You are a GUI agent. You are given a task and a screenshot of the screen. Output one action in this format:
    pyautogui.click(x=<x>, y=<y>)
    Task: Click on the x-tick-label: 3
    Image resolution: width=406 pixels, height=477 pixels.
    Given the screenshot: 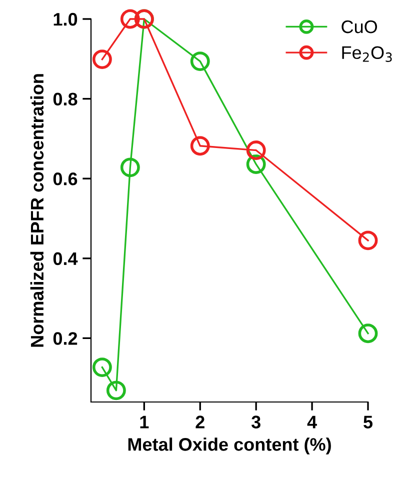 What is the action you would take?
    pyautogui.click(x=255, y=422)
    